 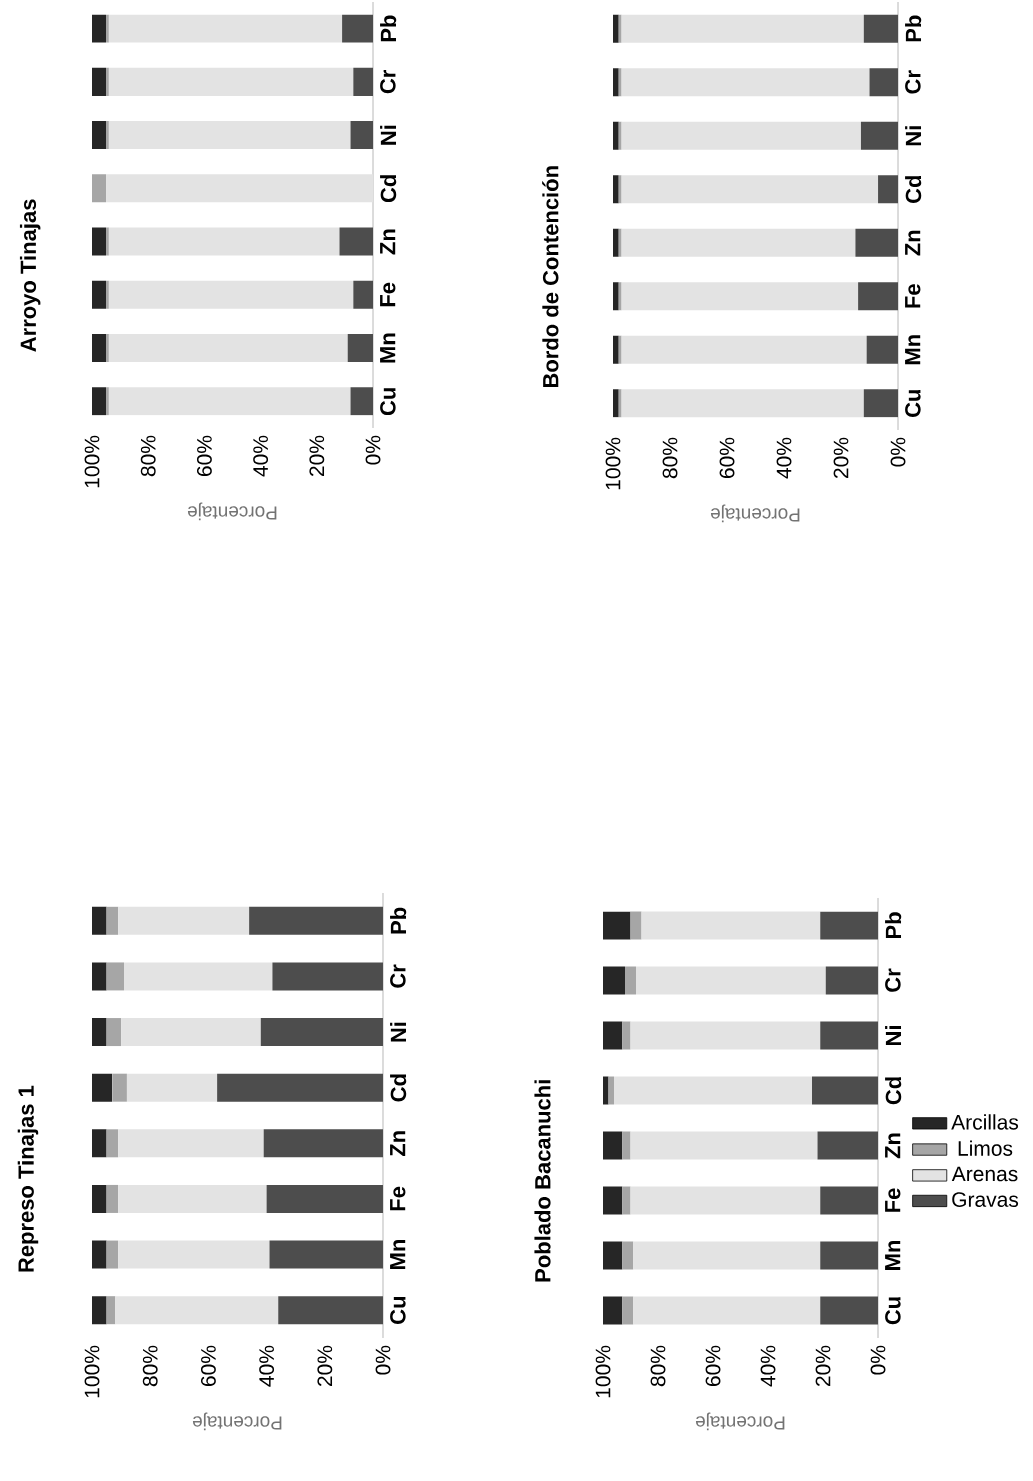 What do you see at coordinates (28, 1178) in the screenshot?
I see `text: Represo Tinajas 1` at bounding box center [28, 1178].